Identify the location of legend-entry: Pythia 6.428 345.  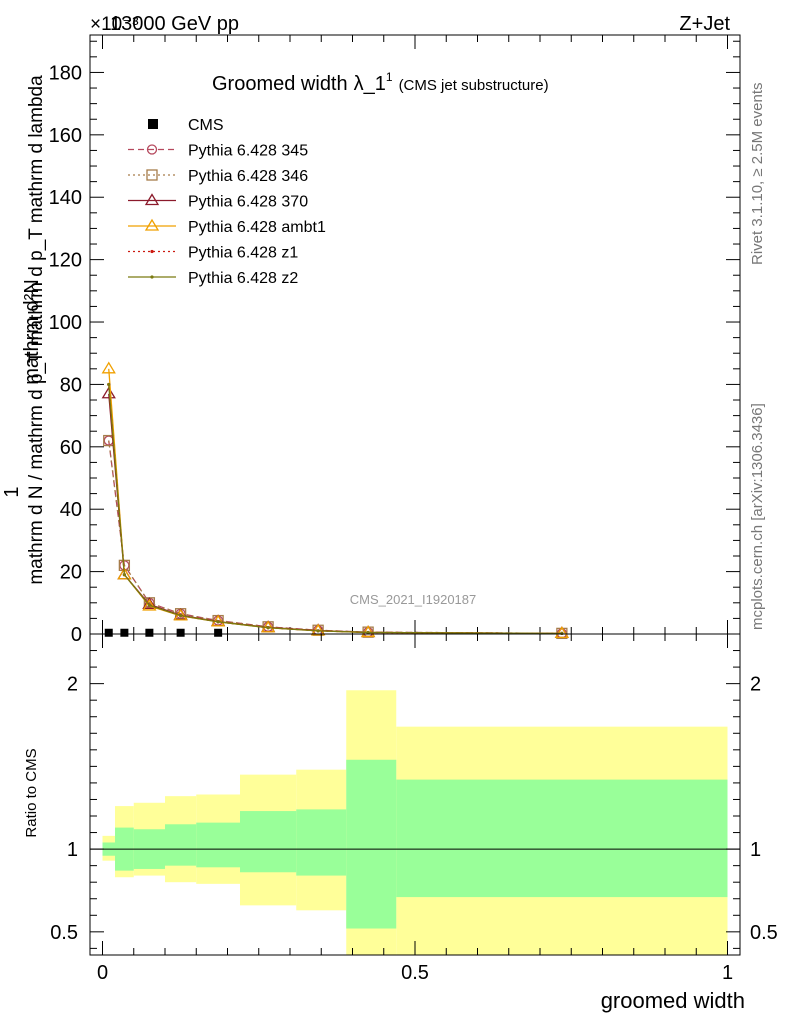
(248, 151).